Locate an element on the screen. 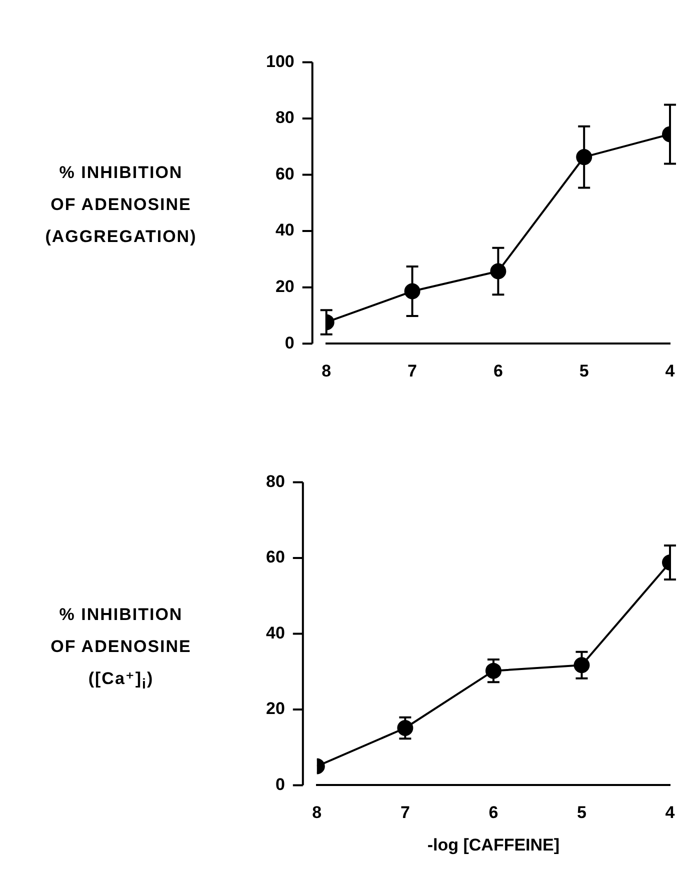  x-axis-title: -log [CAFFEINE] is located at coordinates (493, 844).